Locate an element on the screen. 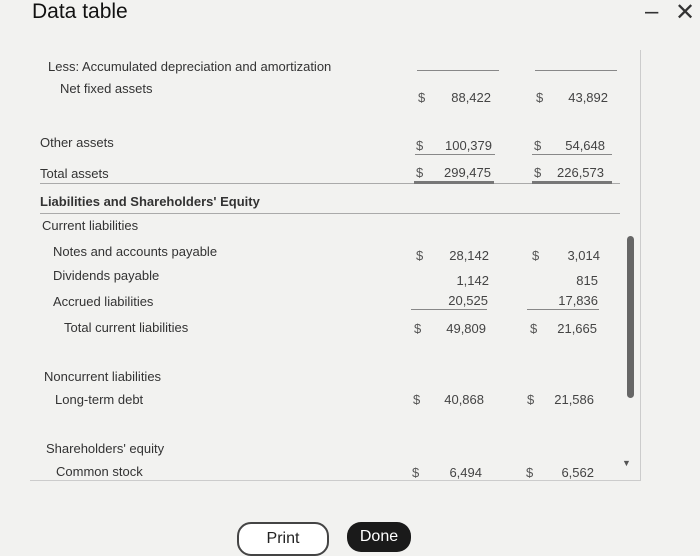 This screenshot has height=556, width=700. value: 1,142 is located at coordinates (472, 280).